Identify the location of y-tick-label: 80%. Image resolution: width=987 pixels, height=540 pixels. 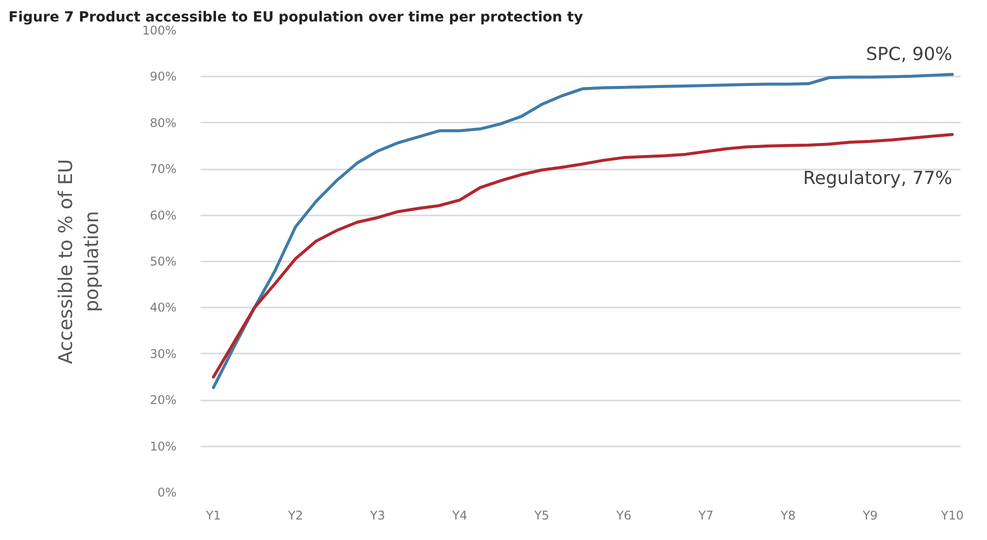
(163, 123).